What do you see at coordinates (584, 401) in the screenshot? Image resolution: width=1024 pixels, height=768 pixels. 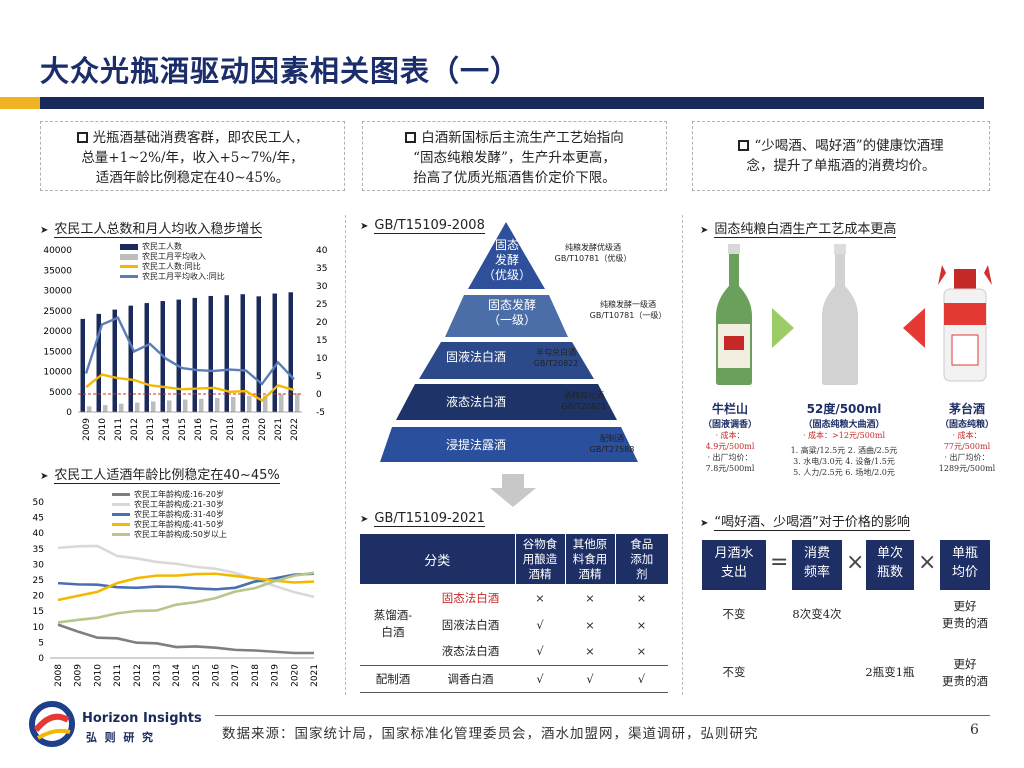 I see `pyramid-note-4: 酒精勾兑酒 GB/T20821` at bounding box center [584, 401].